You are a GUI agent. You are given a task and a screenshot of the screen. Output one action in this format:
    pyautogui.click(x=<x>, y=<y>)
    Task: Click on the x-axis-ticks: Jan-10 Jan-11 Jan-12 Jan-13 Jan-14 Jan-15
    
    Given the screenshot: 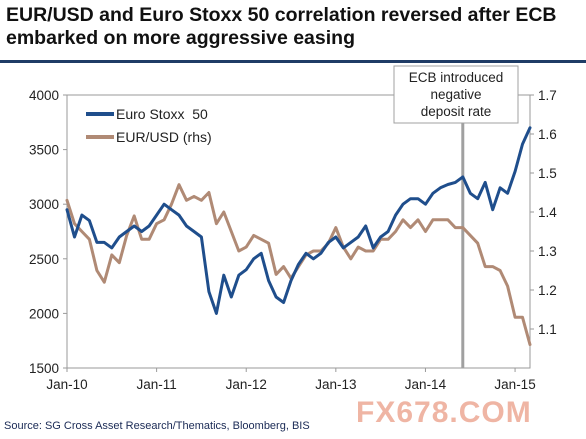 What is the action you would take?
    pyautogui.click(x=291, y=380)
    